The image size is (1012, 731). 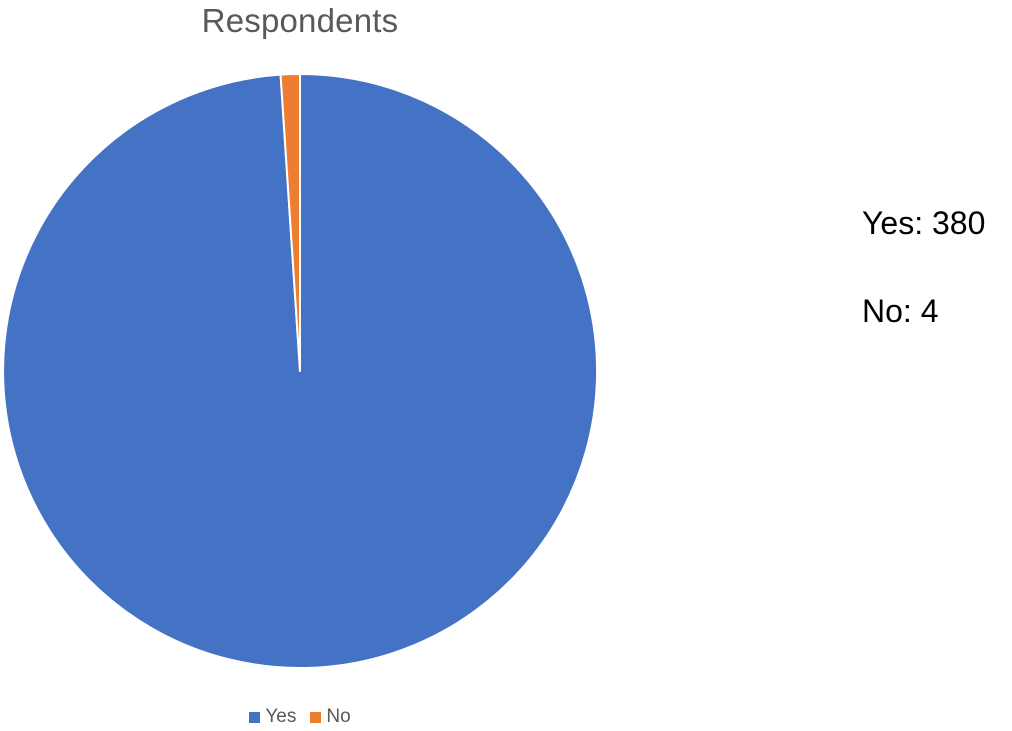 I want to click on no-count-label: No: 4, so click(x=900, y=311).